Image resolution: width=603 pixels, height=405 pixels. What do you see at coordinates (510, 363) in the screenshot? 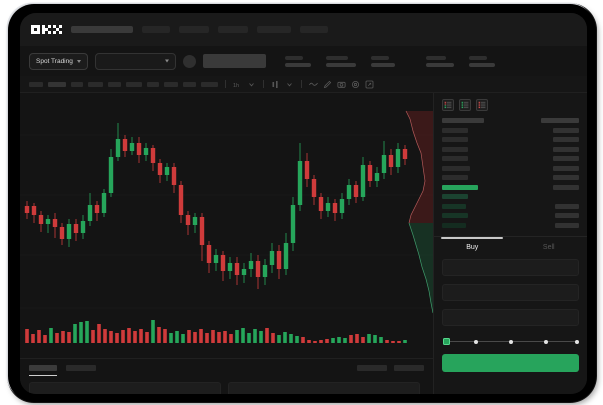
I see `submit-buy-button` at bounding box center [510, 363].